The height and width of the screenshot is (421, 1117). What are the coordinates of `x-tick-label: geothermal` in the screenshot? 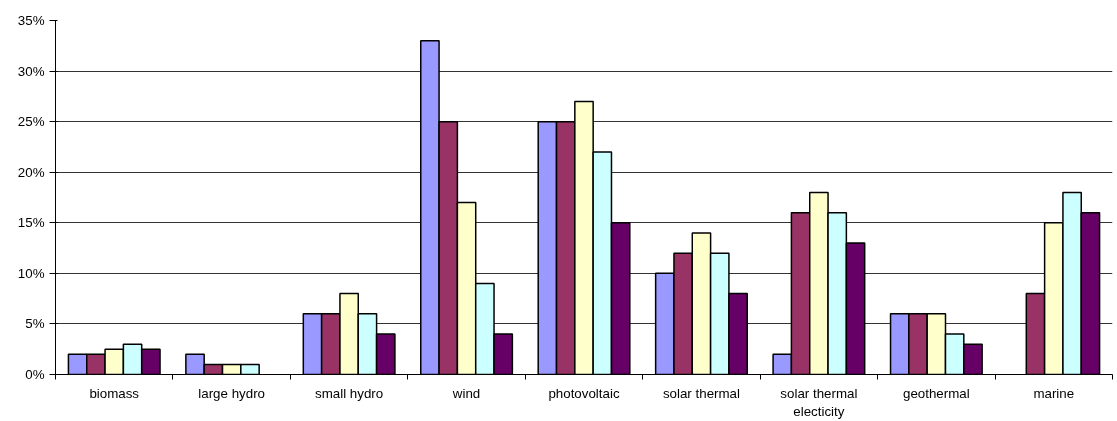 It's located at (936, 393).